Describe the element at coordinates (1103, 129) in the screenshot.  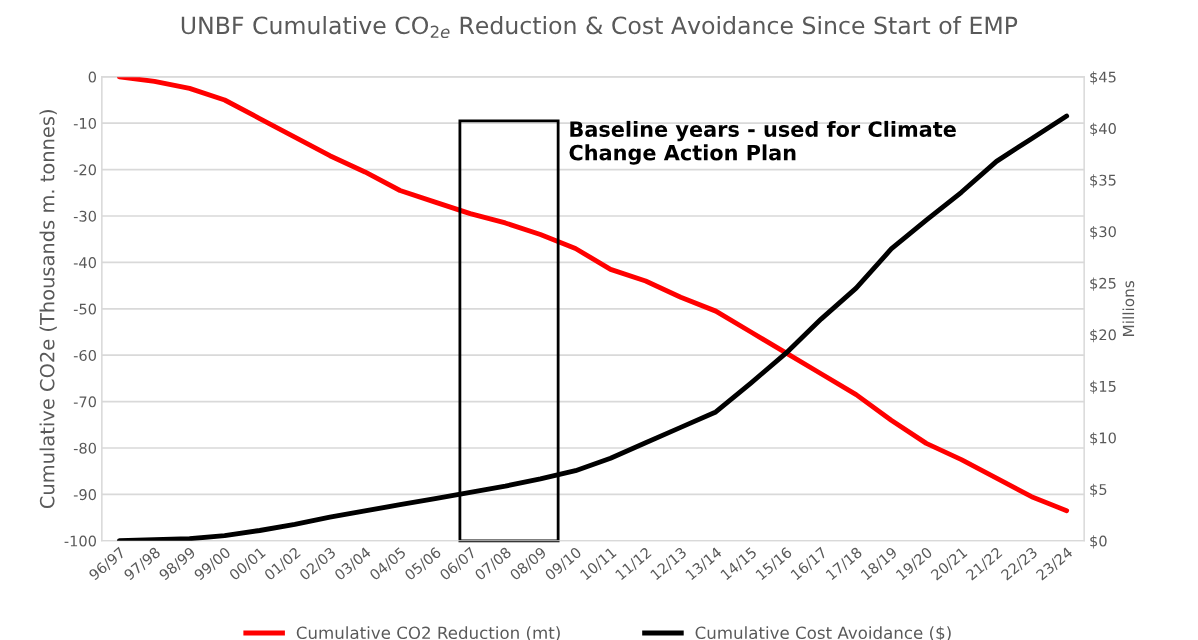
I see `y2-tick-label: $40` at that location.